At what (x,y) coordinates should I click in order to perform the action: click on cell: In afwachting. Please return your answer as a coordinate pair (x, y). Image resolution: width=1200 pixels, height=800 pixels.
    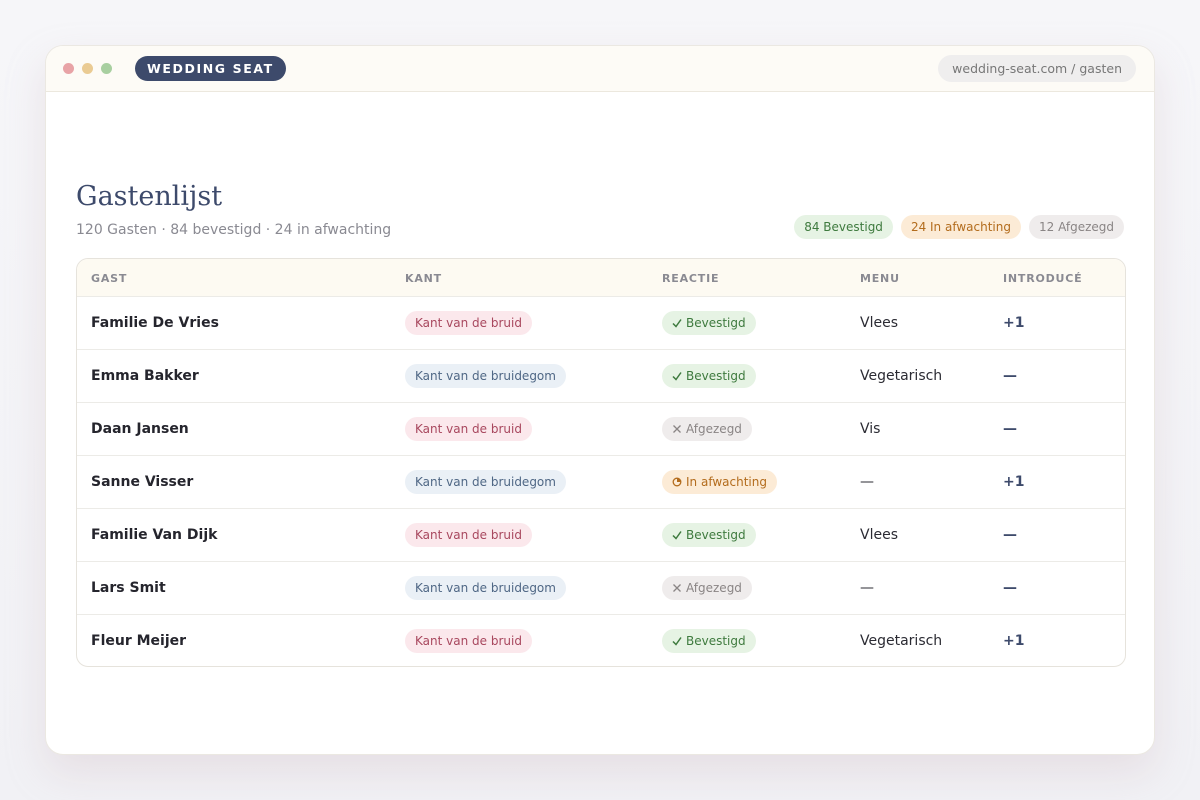
    Looking at the image, I should click on (719, 482).